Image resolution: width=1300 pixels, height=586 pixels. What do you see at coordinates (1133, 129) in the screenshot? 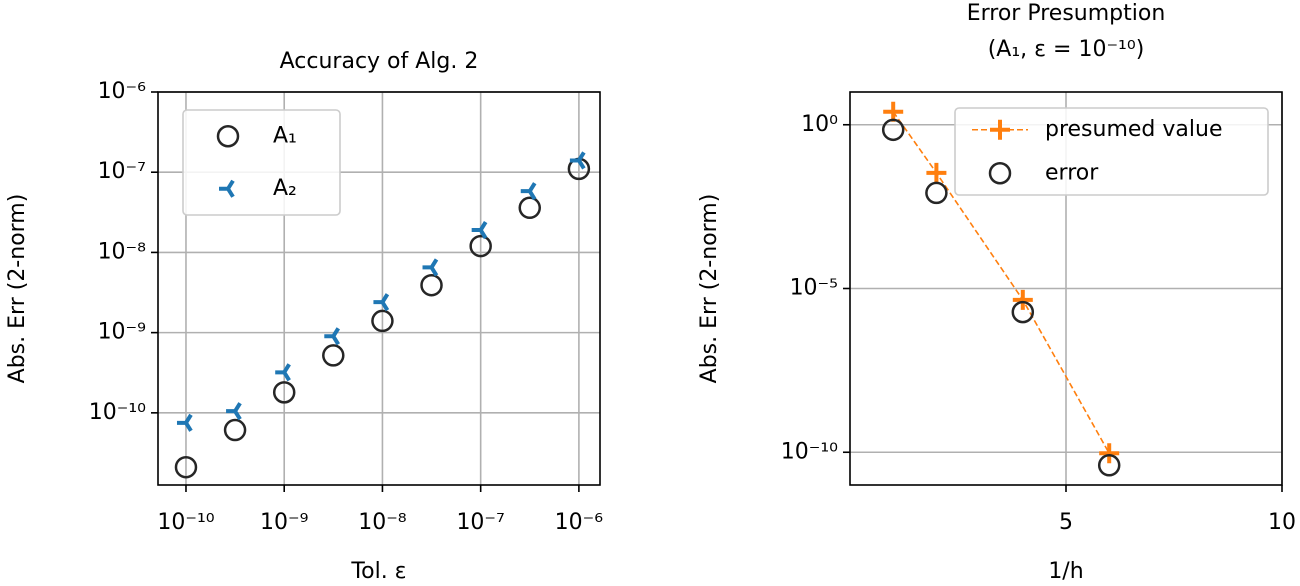
I see `legend-label: presumed value` at bounding box center [1133, 129].